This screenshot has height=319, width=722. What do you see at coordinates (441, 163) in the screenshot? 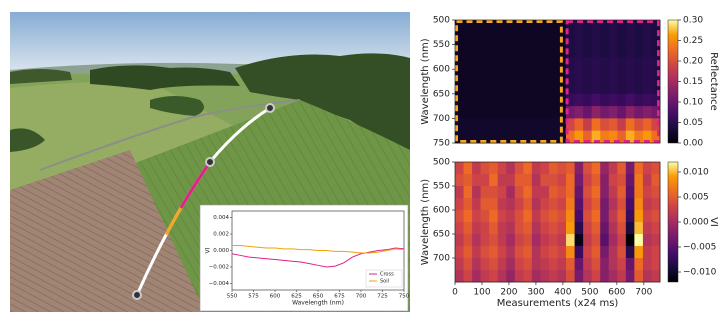
I see `y-tick-label: 500` at bounding box center [441, 163].